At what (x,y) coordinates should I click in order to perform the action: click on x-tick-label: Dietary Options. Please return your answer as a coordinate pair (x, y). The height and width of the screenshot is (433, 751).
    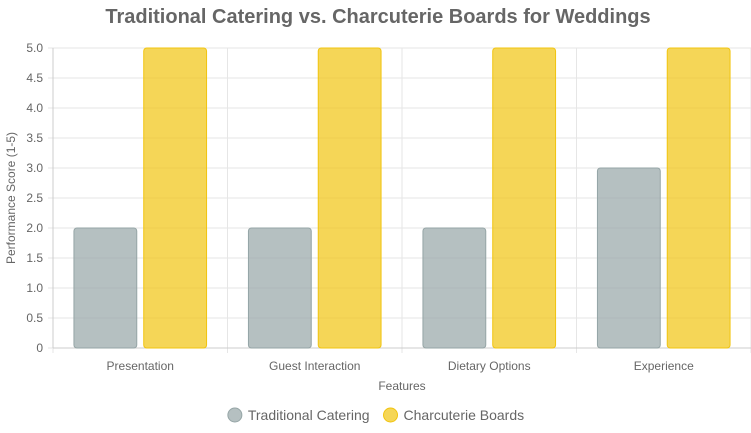
    Looking at the image, I should click on (489, 366).